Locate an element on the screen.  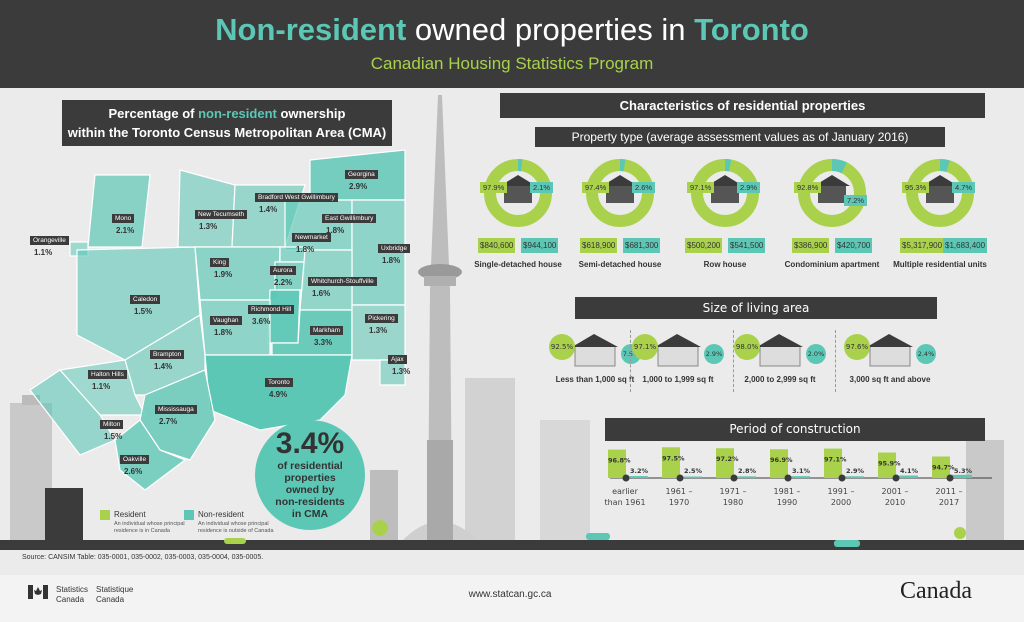
period-label: 2001 –2010 is located at coordinates (895, 497).